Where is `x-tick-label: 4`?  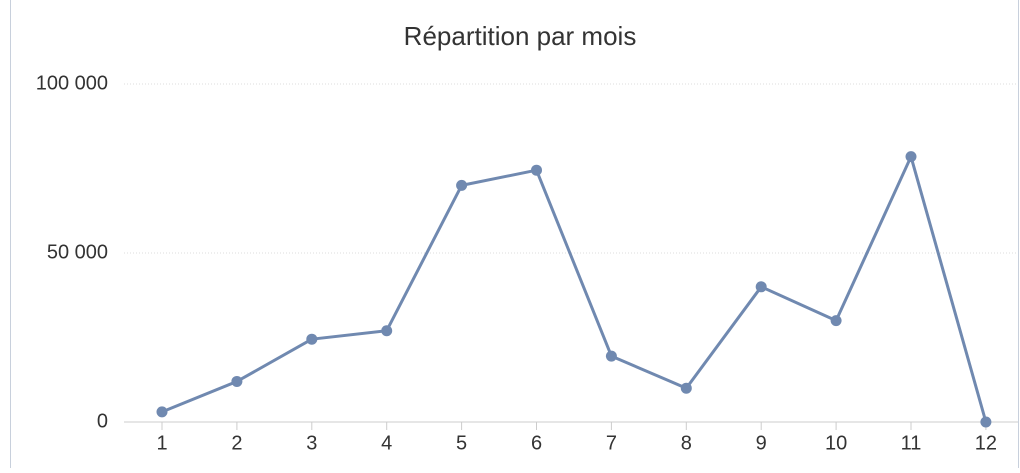
x-tick-label: 4 is located at coordinates (386, 443).